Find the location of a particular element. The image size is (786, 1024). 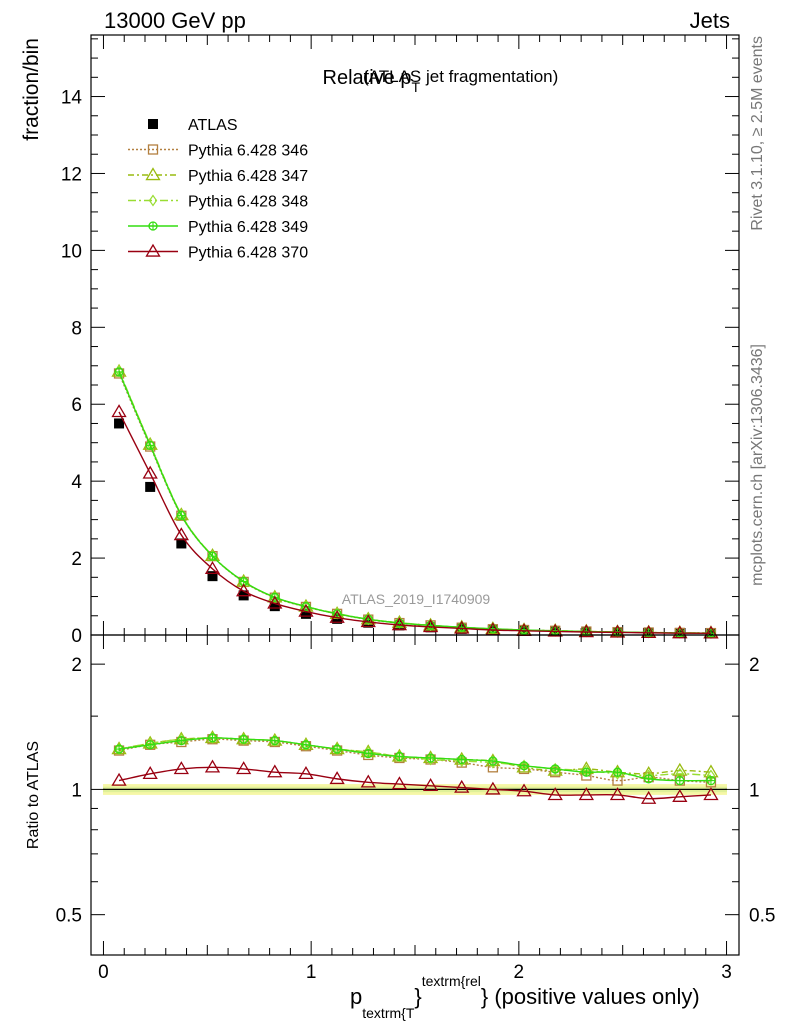

rivet-label: Rivet 3.1.10, ≥ 2.5M events is located at coordinates (757, 133).